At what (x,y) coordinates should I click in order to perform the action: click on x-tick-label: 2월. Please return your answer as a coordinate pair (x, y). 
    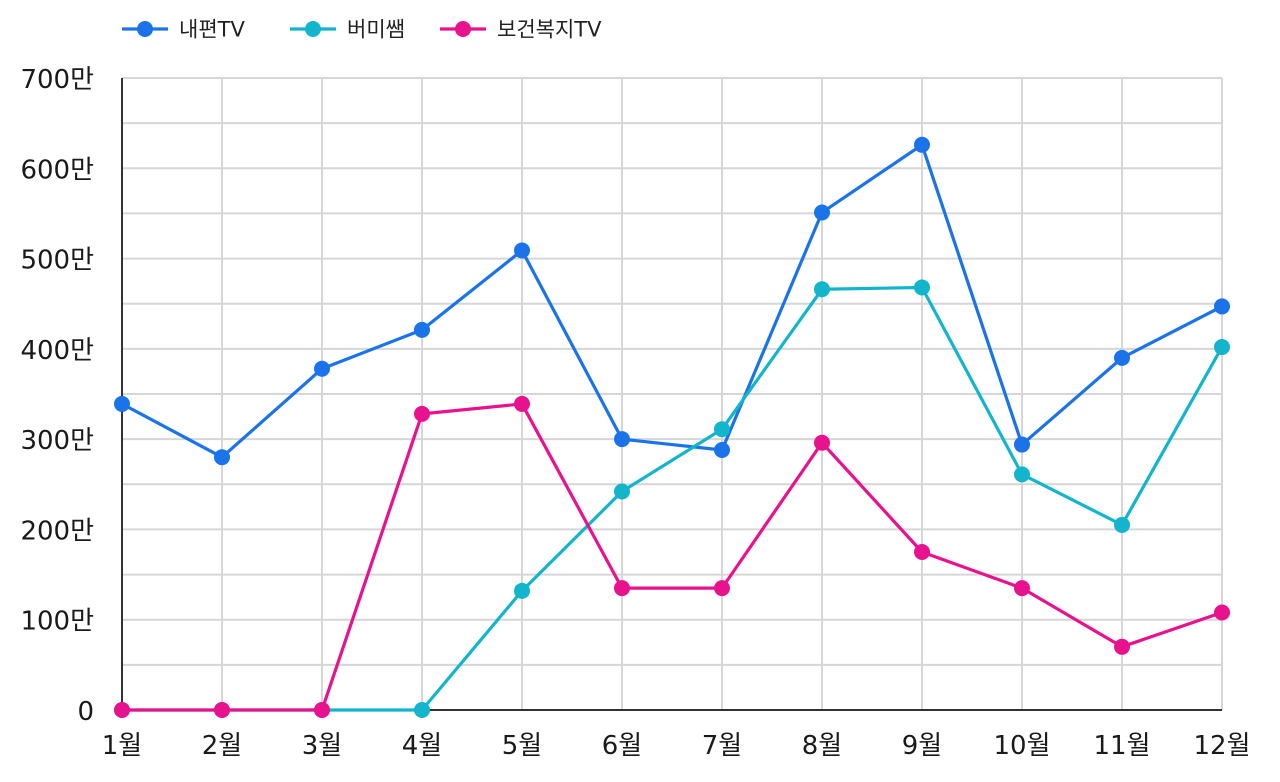
    Looking at the image, I should click on (222, 746).